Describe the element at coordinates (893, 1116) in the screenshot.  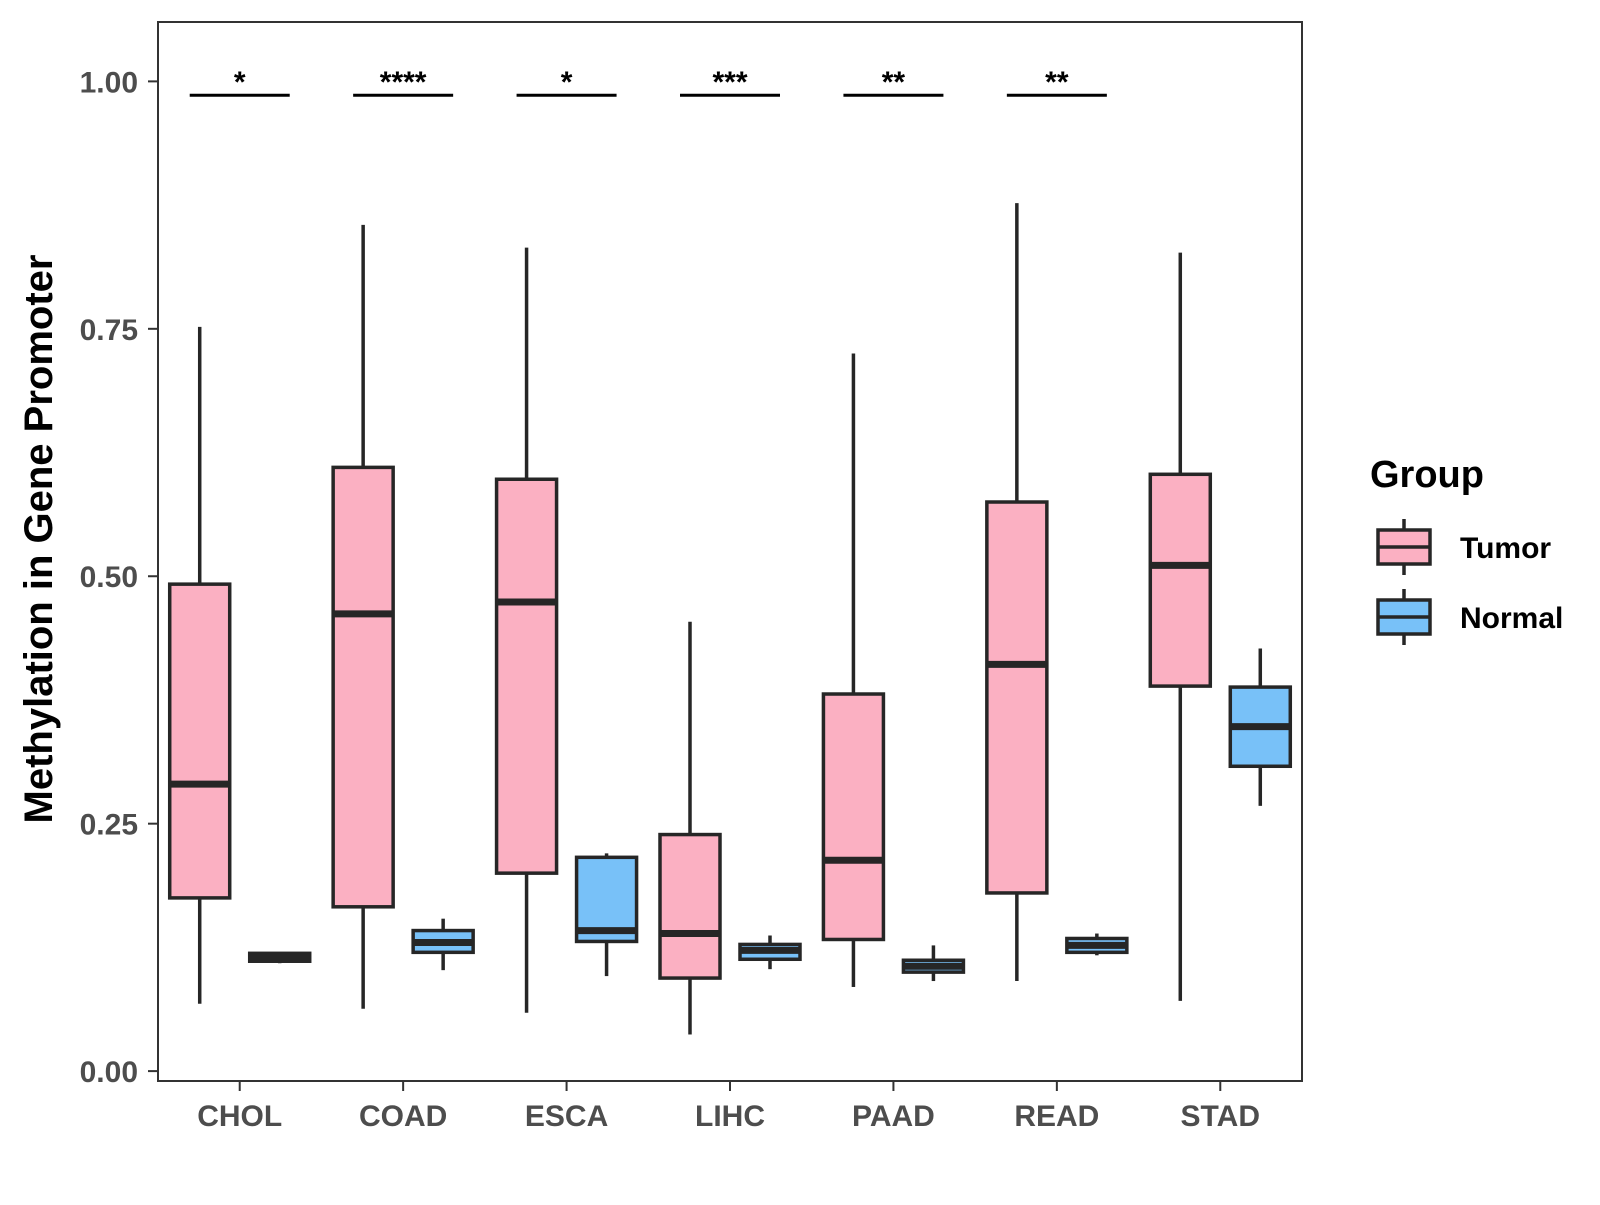
I see `x-tick-label: PAAD` at that location.